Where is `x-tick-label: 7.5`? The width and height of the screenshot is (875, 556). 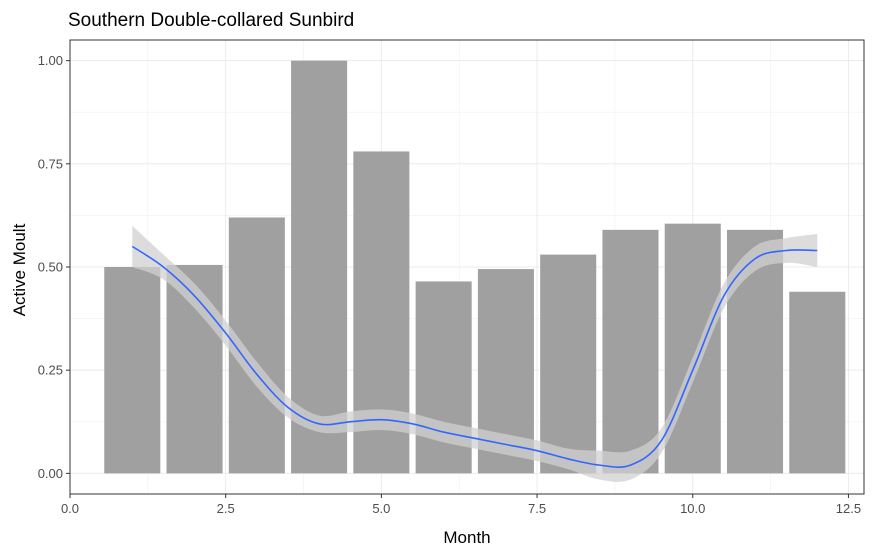 x-tick-label: 7.5 is located at coordinates (537, 508).